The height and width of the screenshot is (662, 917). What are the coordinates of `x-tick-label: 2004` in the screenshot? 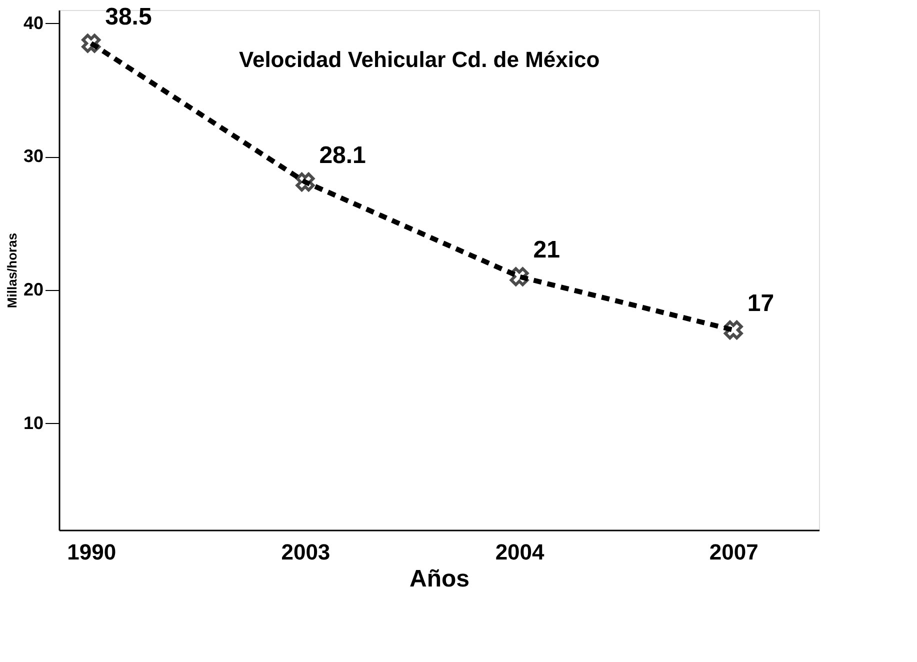 It's located at (520, 552).